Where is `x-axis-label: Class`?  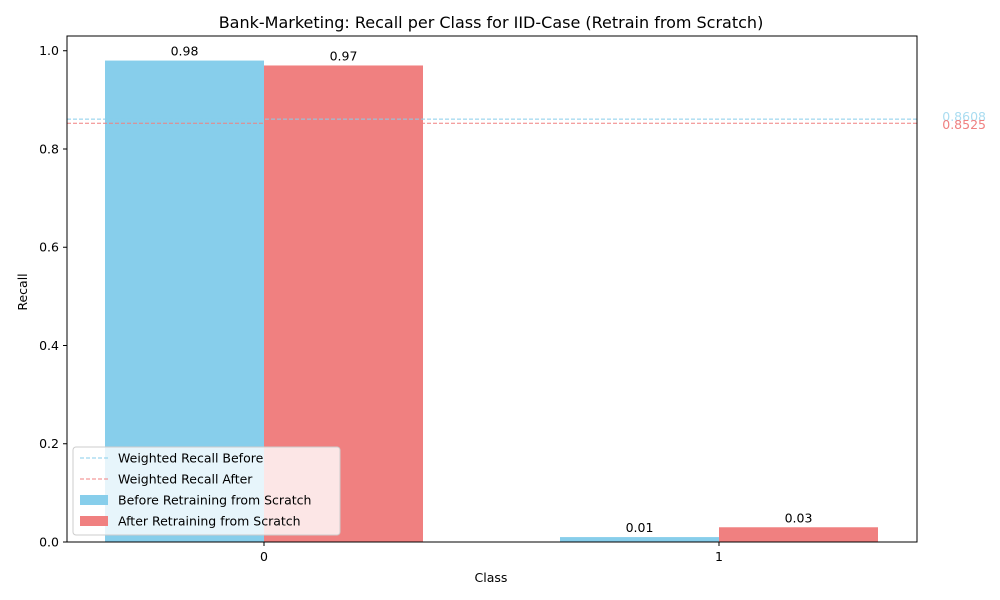 x-axis-label: Class is located at coordinates (491, 577).